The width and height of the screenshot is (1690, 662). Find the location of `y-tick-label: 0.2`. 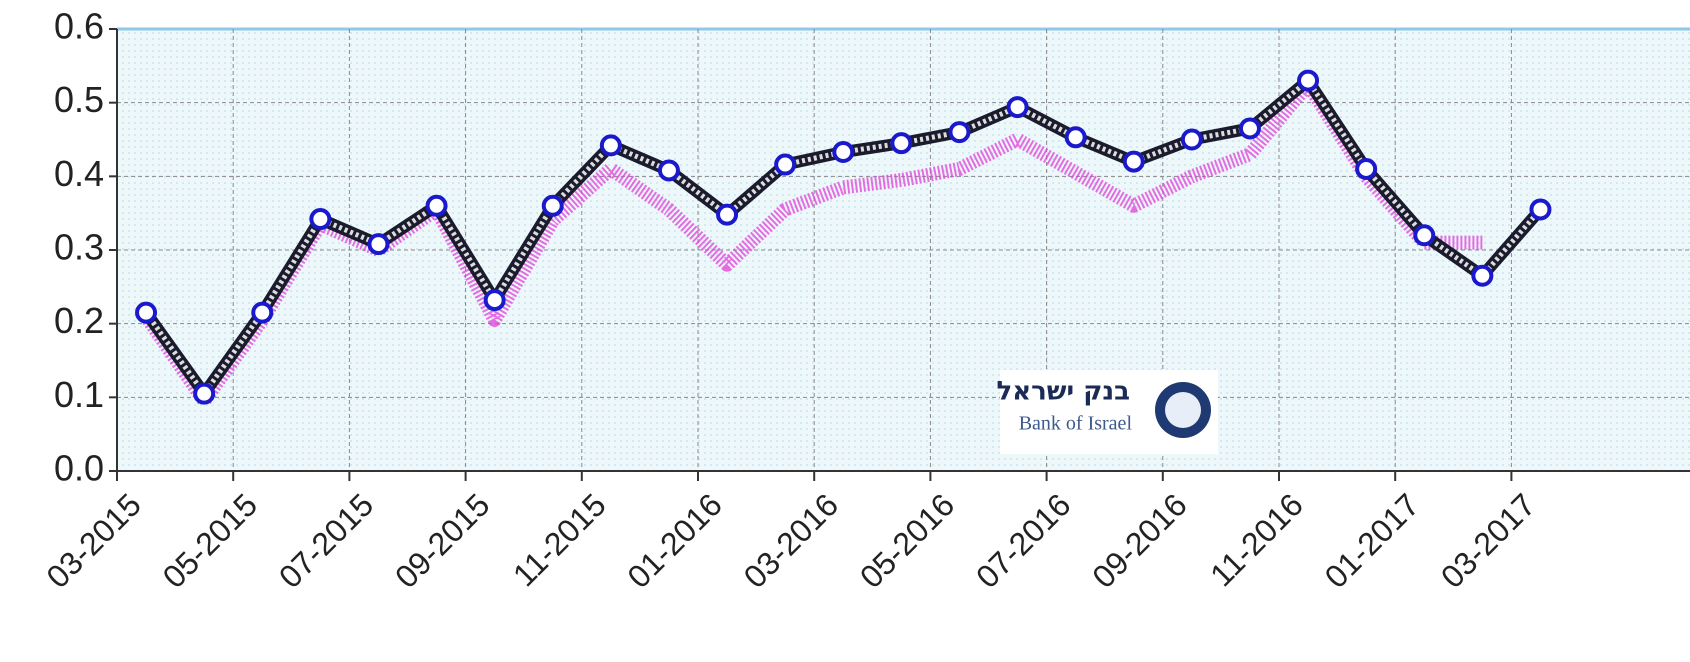

y-tick-label: 0.2 is located at coordinates (79, 320).